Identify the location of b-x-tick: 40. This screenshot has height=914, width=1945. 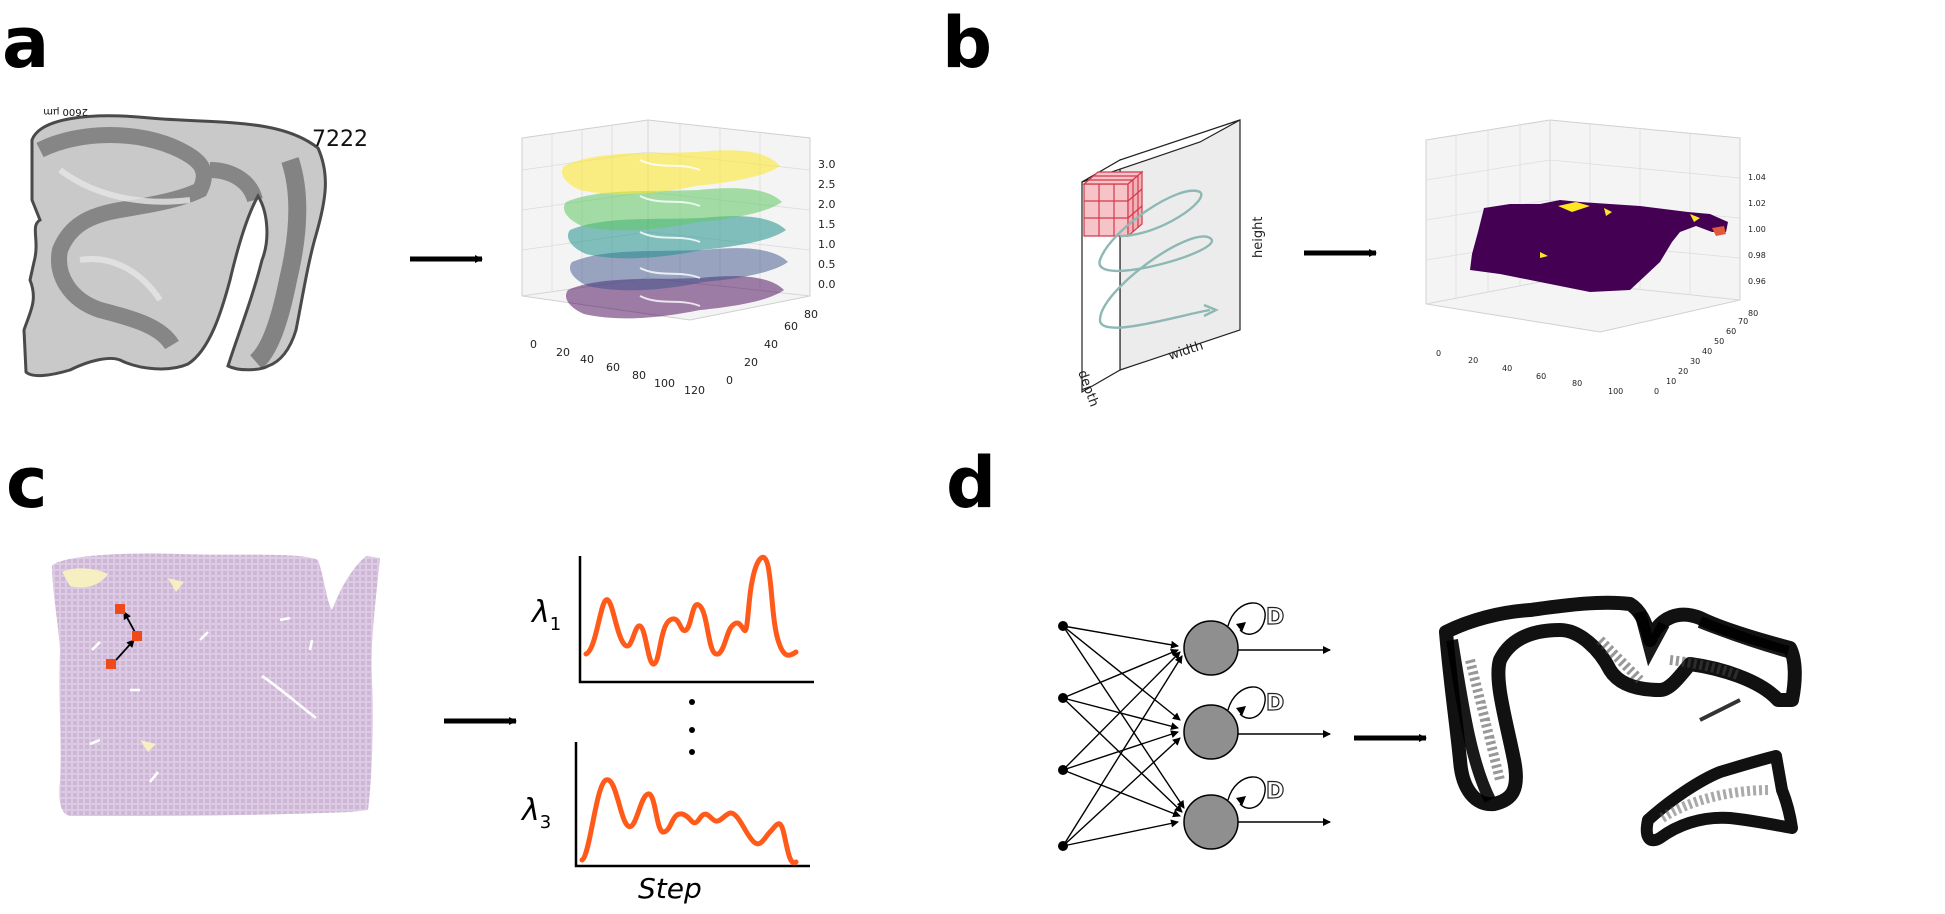
(1507, 368).